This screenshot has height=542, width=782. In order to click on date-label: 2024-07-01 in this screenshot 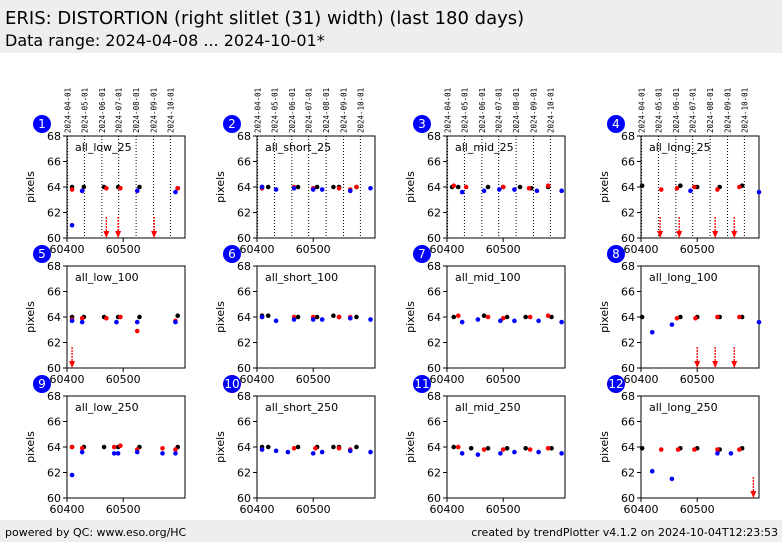, I will do `click(119, 110)`.